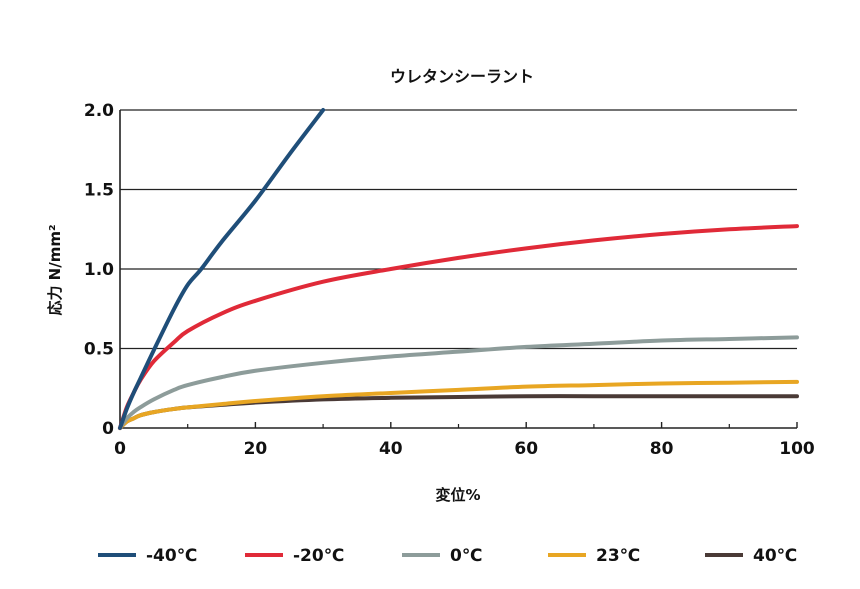 This screenshot has height=589, width=860. I want to click on legend-label-4: 40℃, so click(775, 556).